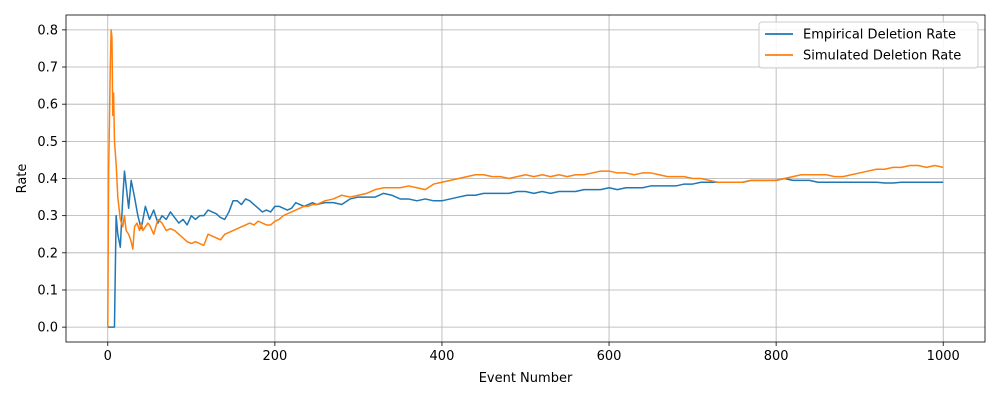 The width and height of the screenshot is (1000, 400). What do you see at coordinates (108, 356) in the screenshot?
I see `x-tick-label: 0` at bounding box center [108, 356].